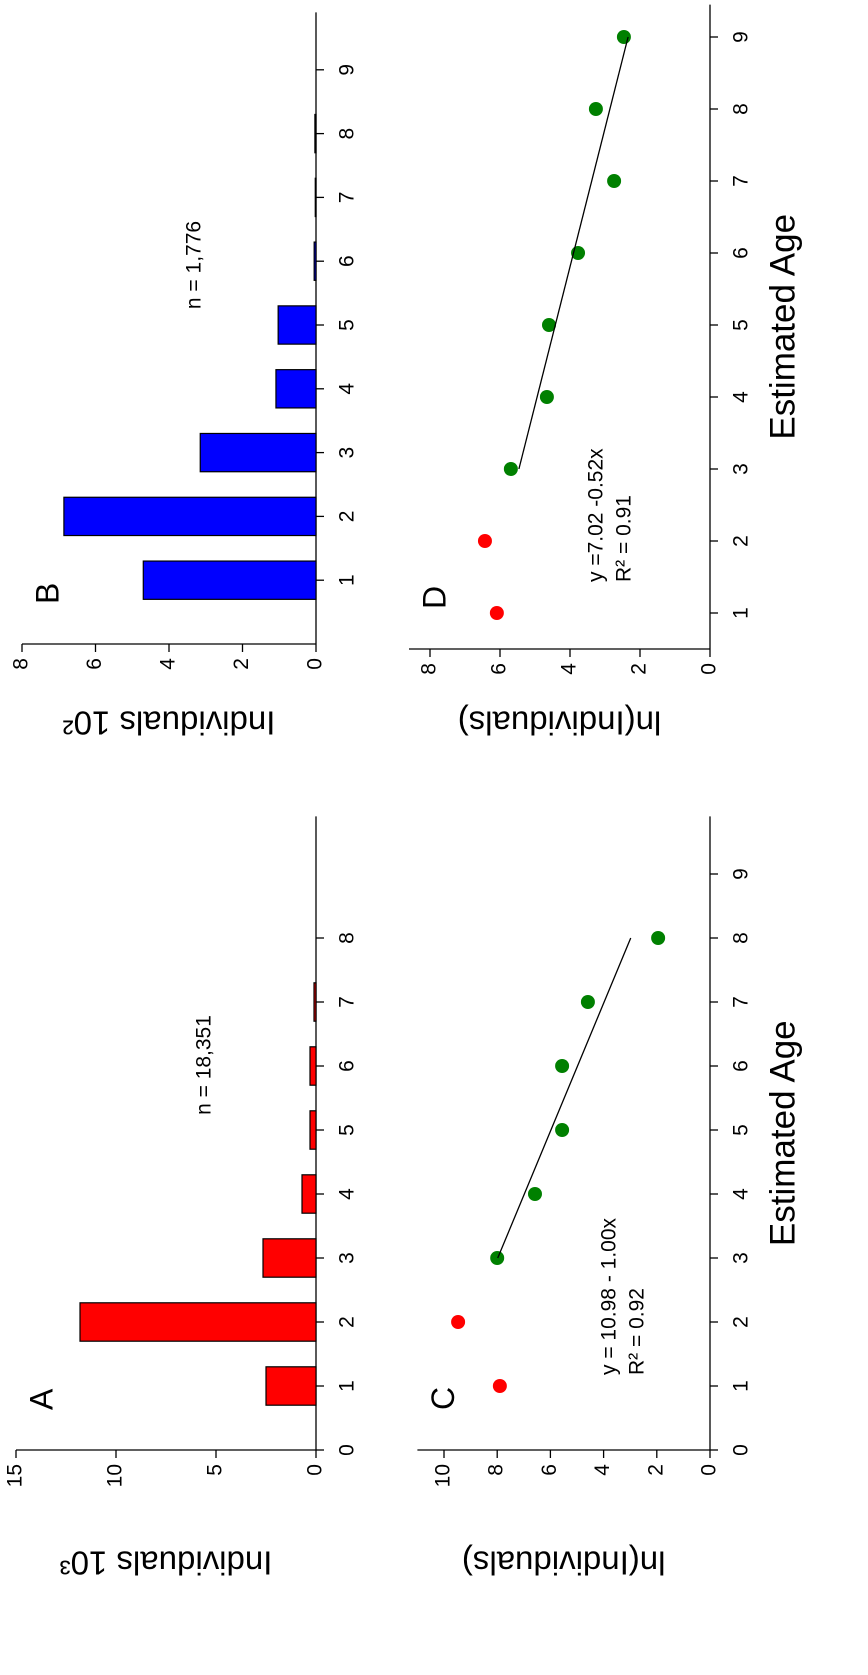  What do you see at coordinates (166, 1562) in the screenshot?
I see `y-axis-title: Individuals 10³` at bounding box center [166, 1562].